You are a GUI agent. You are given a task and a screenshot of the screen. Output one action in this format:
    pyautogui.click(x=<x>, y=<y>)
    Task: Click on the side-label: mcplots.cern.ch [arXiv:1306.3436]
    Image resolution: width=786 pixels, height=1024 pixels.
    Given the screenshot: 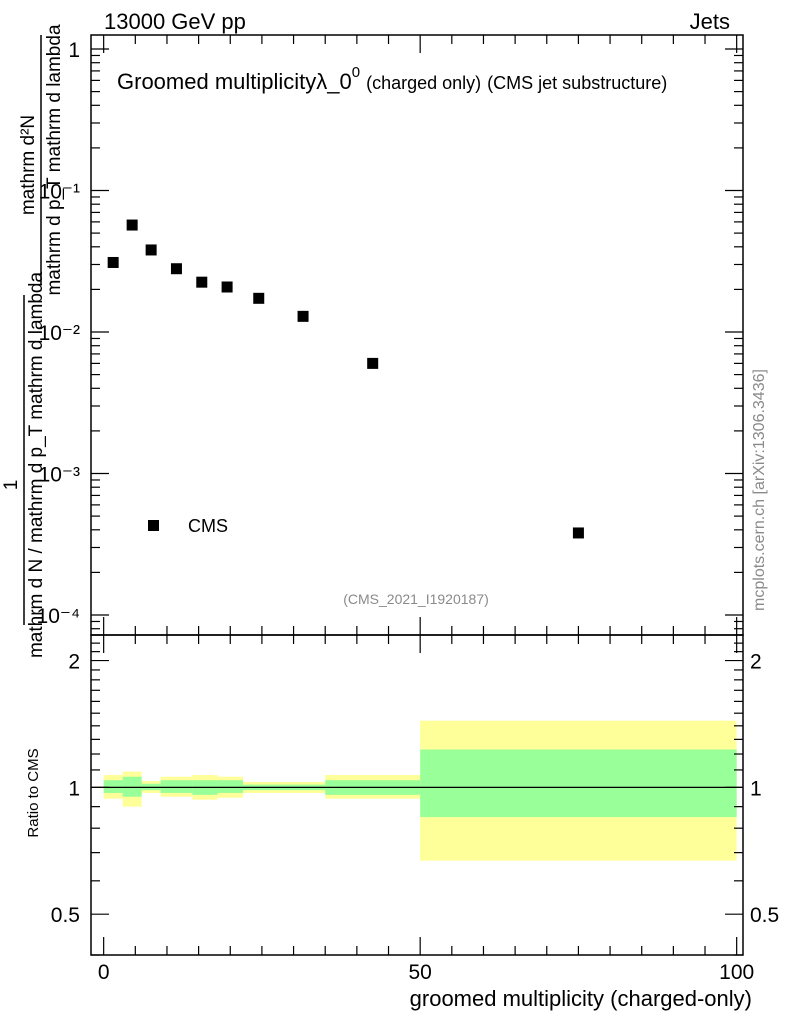 What is the action you would take?
    pyautogui.click(x=759, y=490)
    